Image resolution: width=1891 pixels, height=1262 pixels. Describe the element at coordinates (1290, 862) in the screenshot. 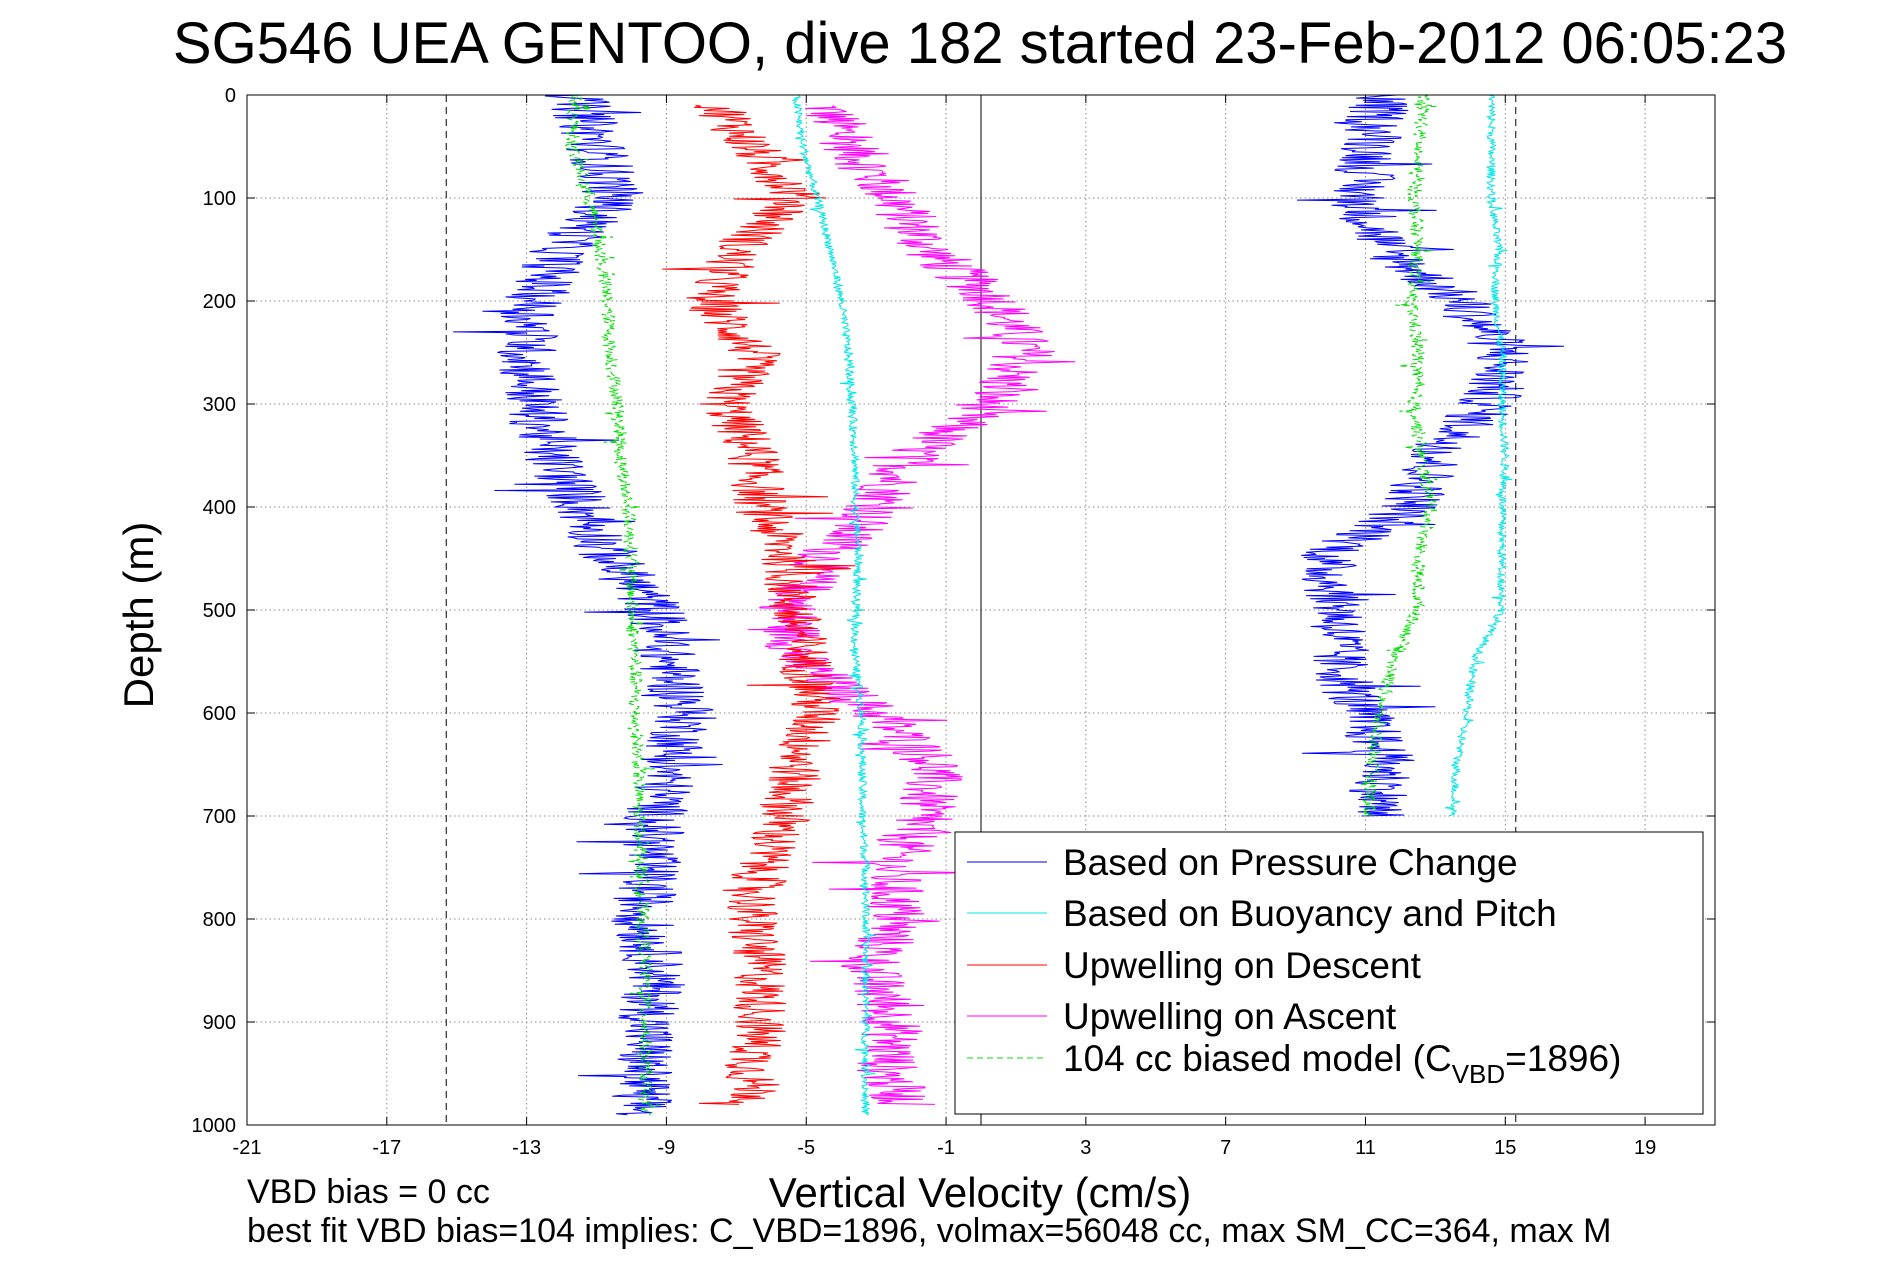

I see `legend-label: Based on Pressure Change` at that location.